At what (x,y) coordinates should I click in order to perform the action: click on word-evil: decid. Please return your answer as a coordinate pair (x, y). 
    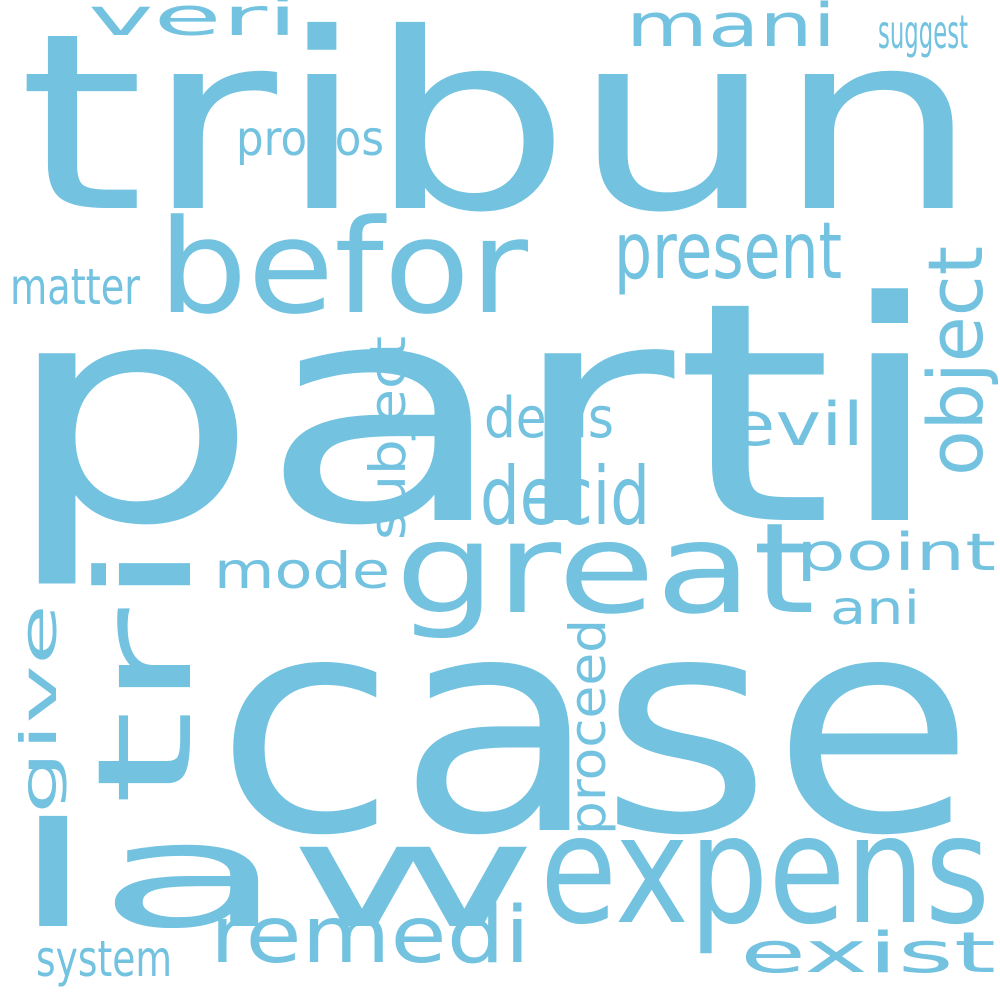
    Looking at the image, I should click on (565, 496).